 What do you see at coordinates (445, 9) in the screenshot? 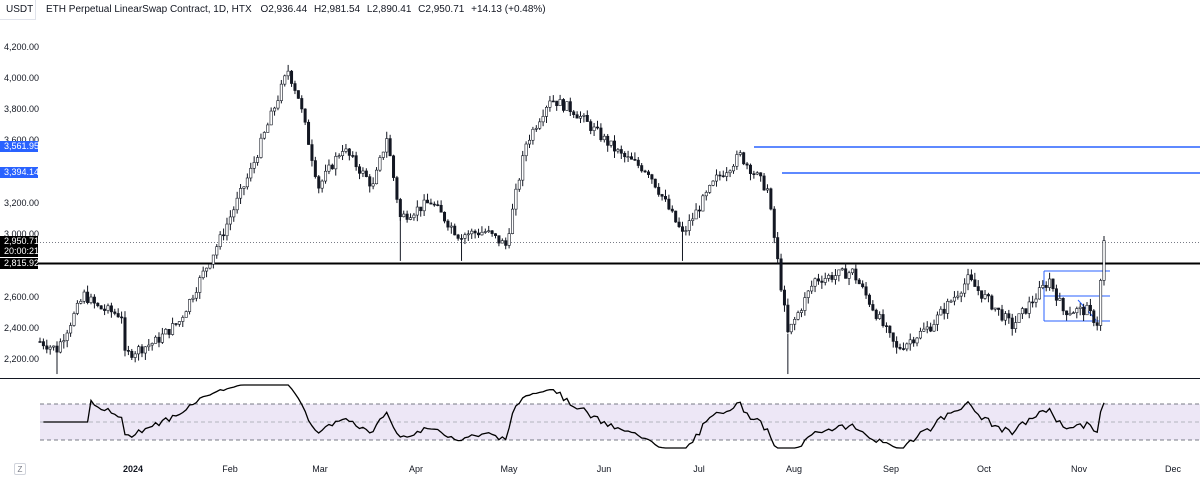
I see `close-value: 2,950.71` at bounding box center [445, 9].